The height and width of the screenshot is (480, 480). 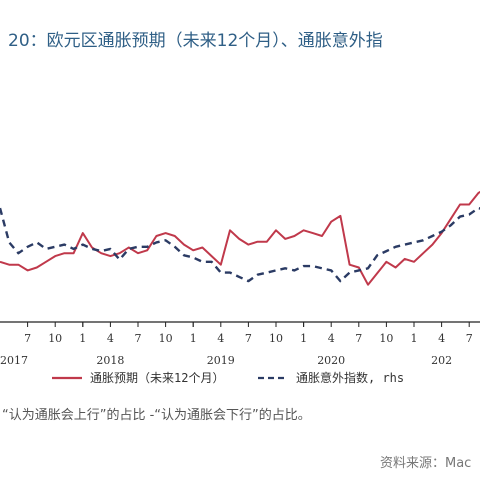 I want to click on x-year-label: 202, so click(x=441, y=360).